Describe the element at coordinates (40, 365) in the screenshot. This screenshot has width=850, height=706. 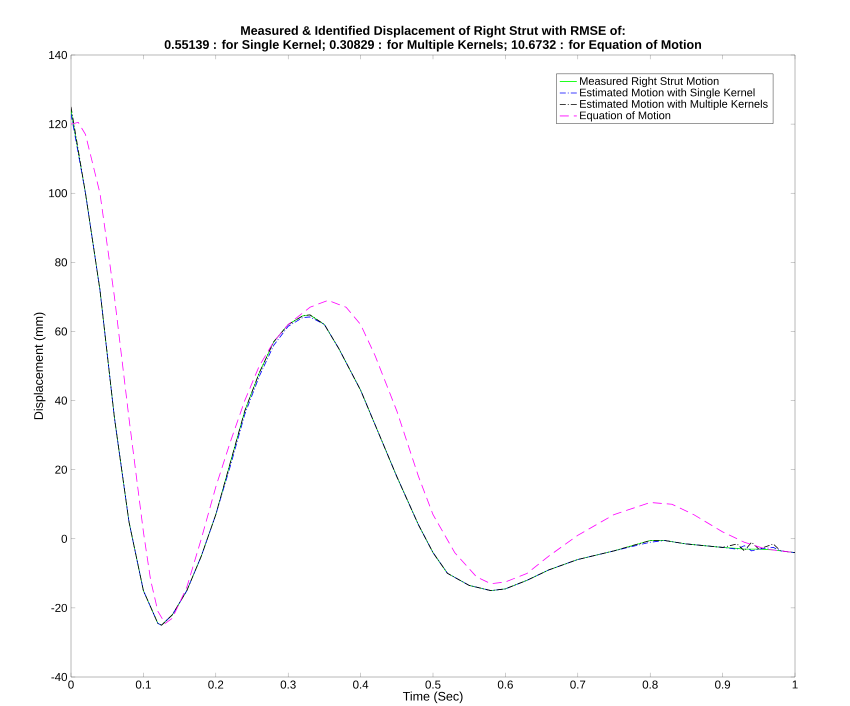
I see `y-axis-title: Displacement (mm)` at that location.